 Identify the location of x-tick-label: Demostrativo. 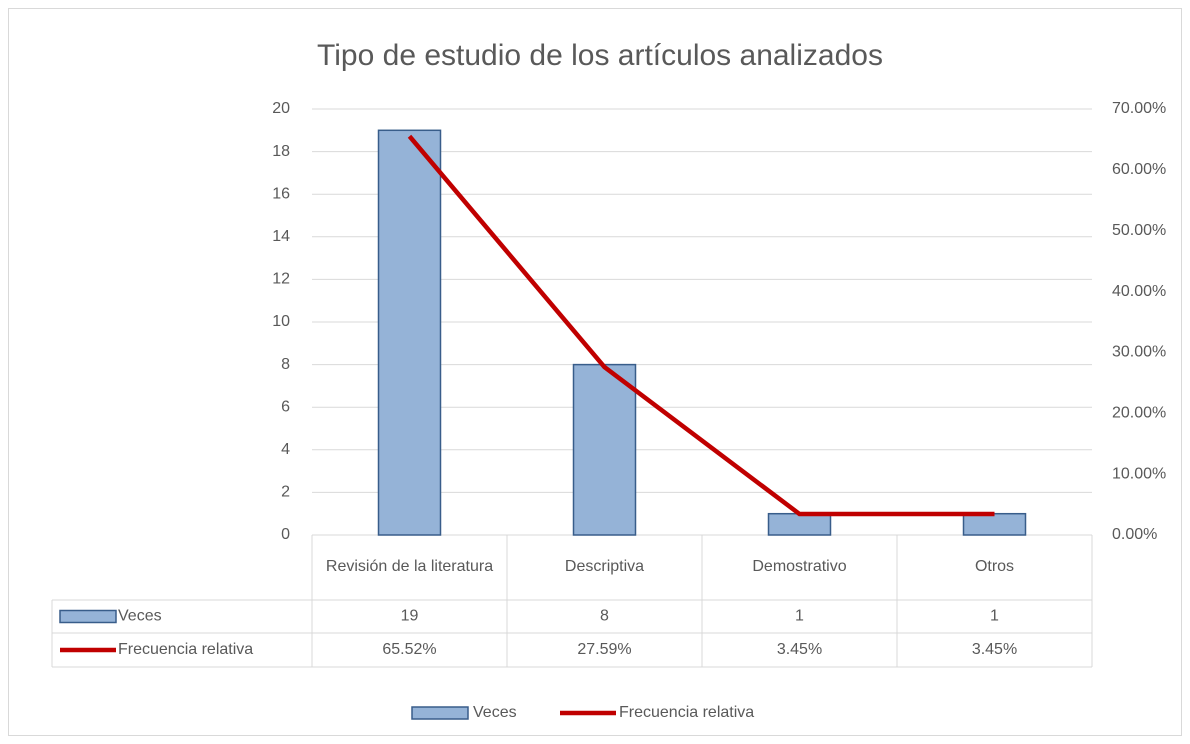
(799, 567).